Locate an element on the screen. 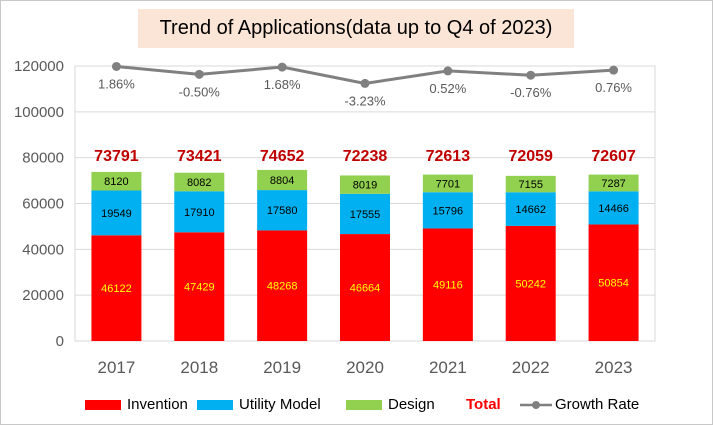 This screenshot has height=425, width=713. data-label: 17555 is located at coordinates (365, 215).